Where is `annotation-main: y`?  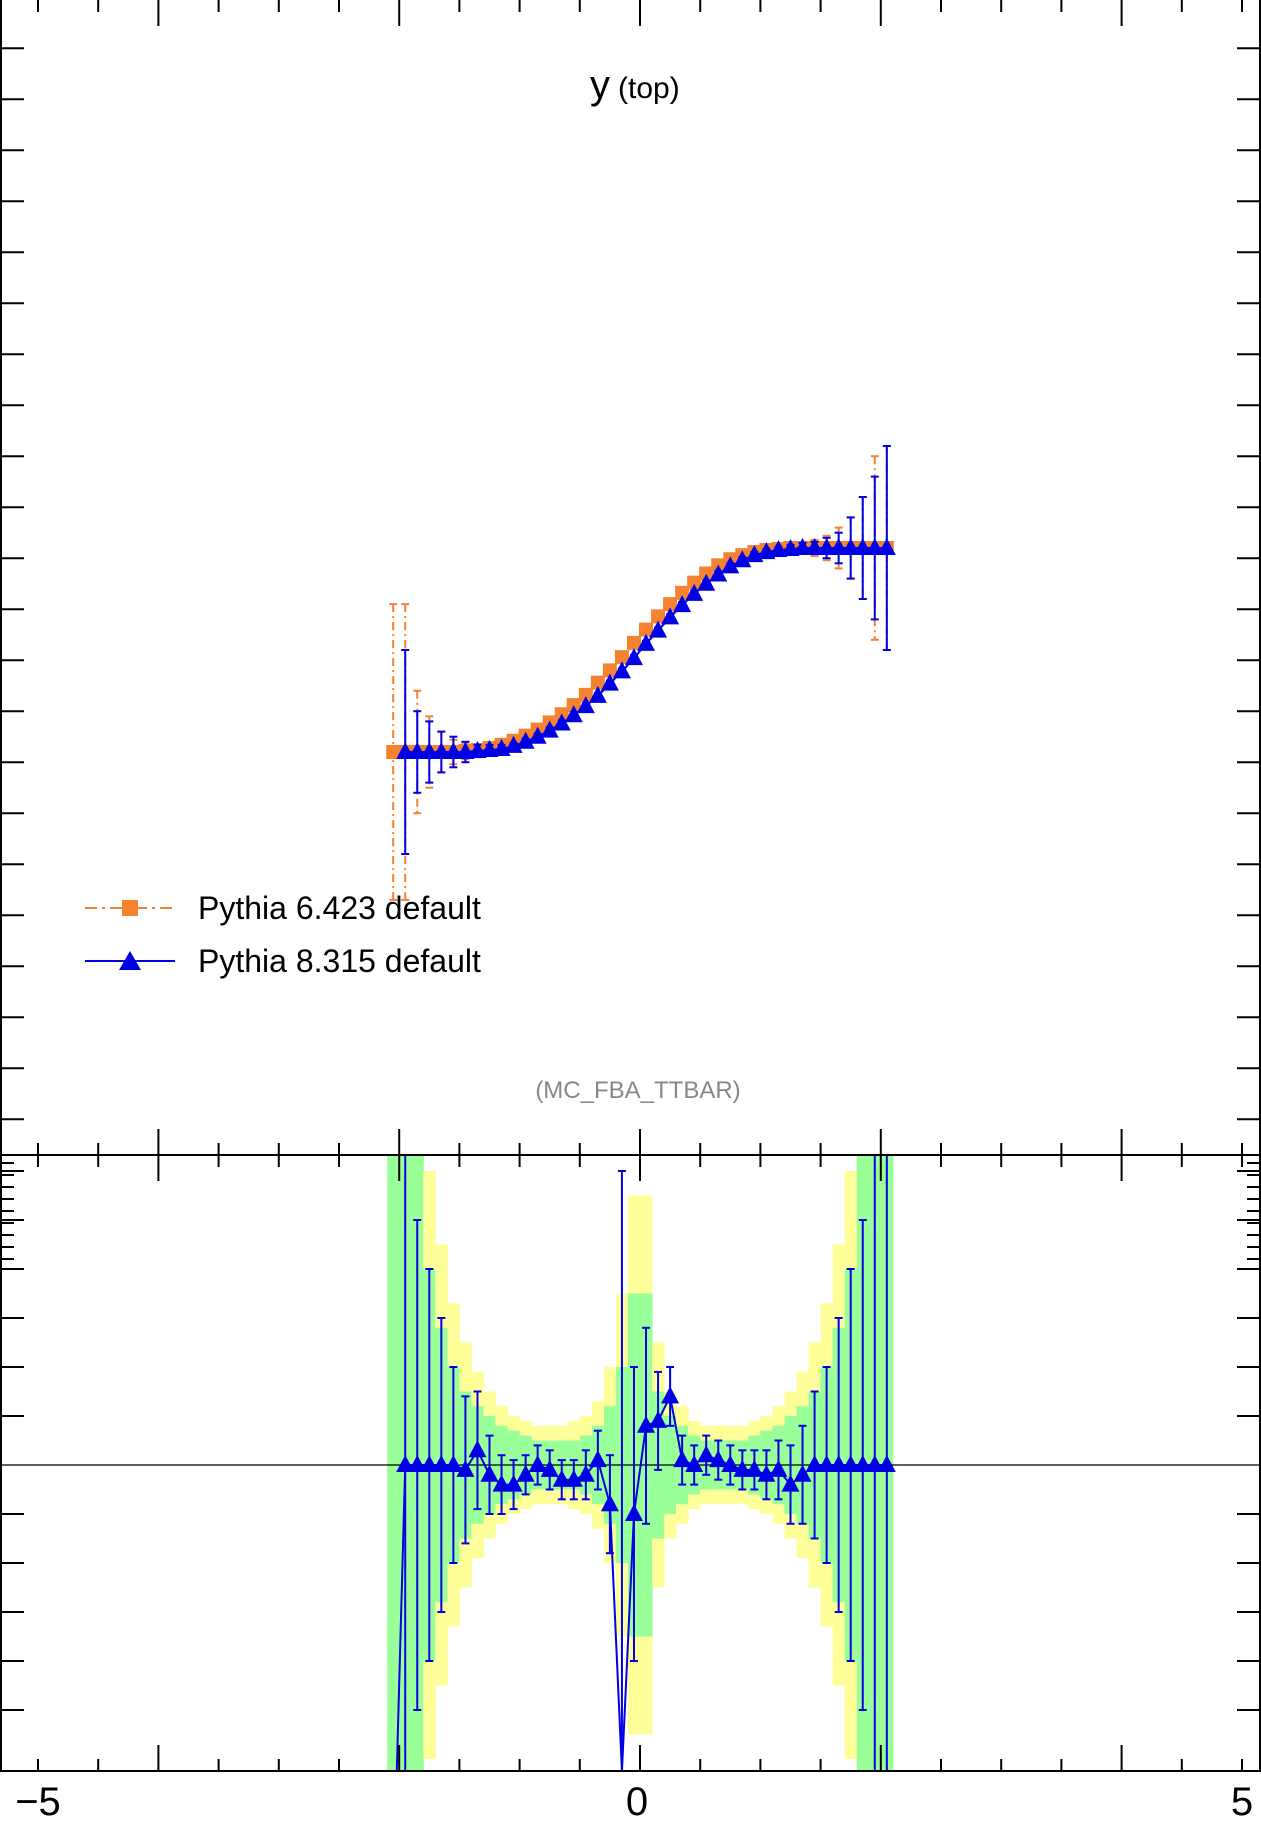
annotation-main: y is located at coordinates (600, 85).